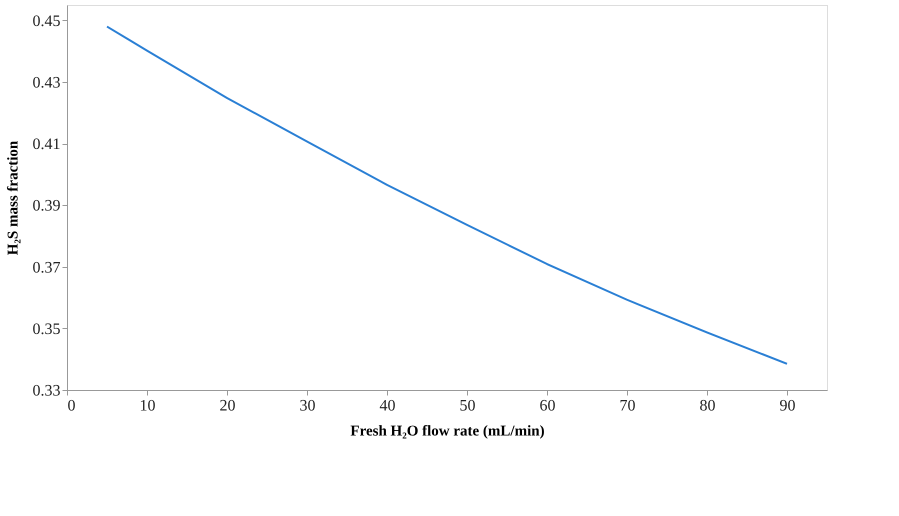 The width and height of the screenshot is (899, 516). Describe the element at coordinates (46, 145) in the screenshot. I see `y-tick-label: 0.41` at that location.